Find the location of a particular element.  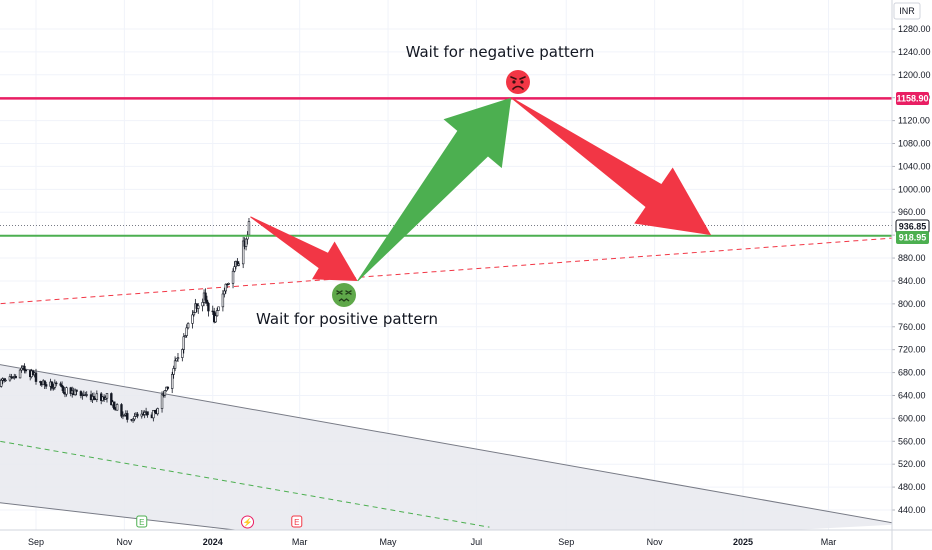

y-tick-label: 440.00 is located at coordinates (912, 510).